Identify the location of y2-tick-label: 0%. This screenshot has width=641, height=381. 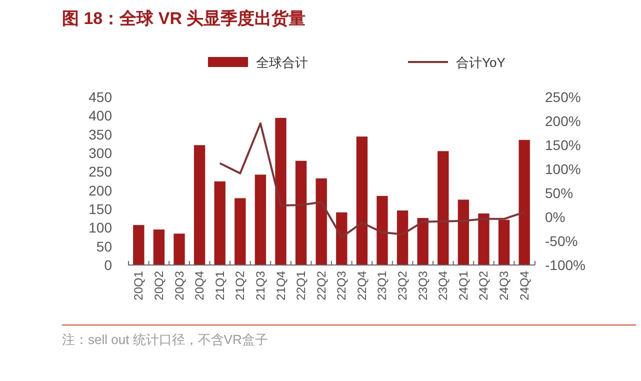
(555, 217).